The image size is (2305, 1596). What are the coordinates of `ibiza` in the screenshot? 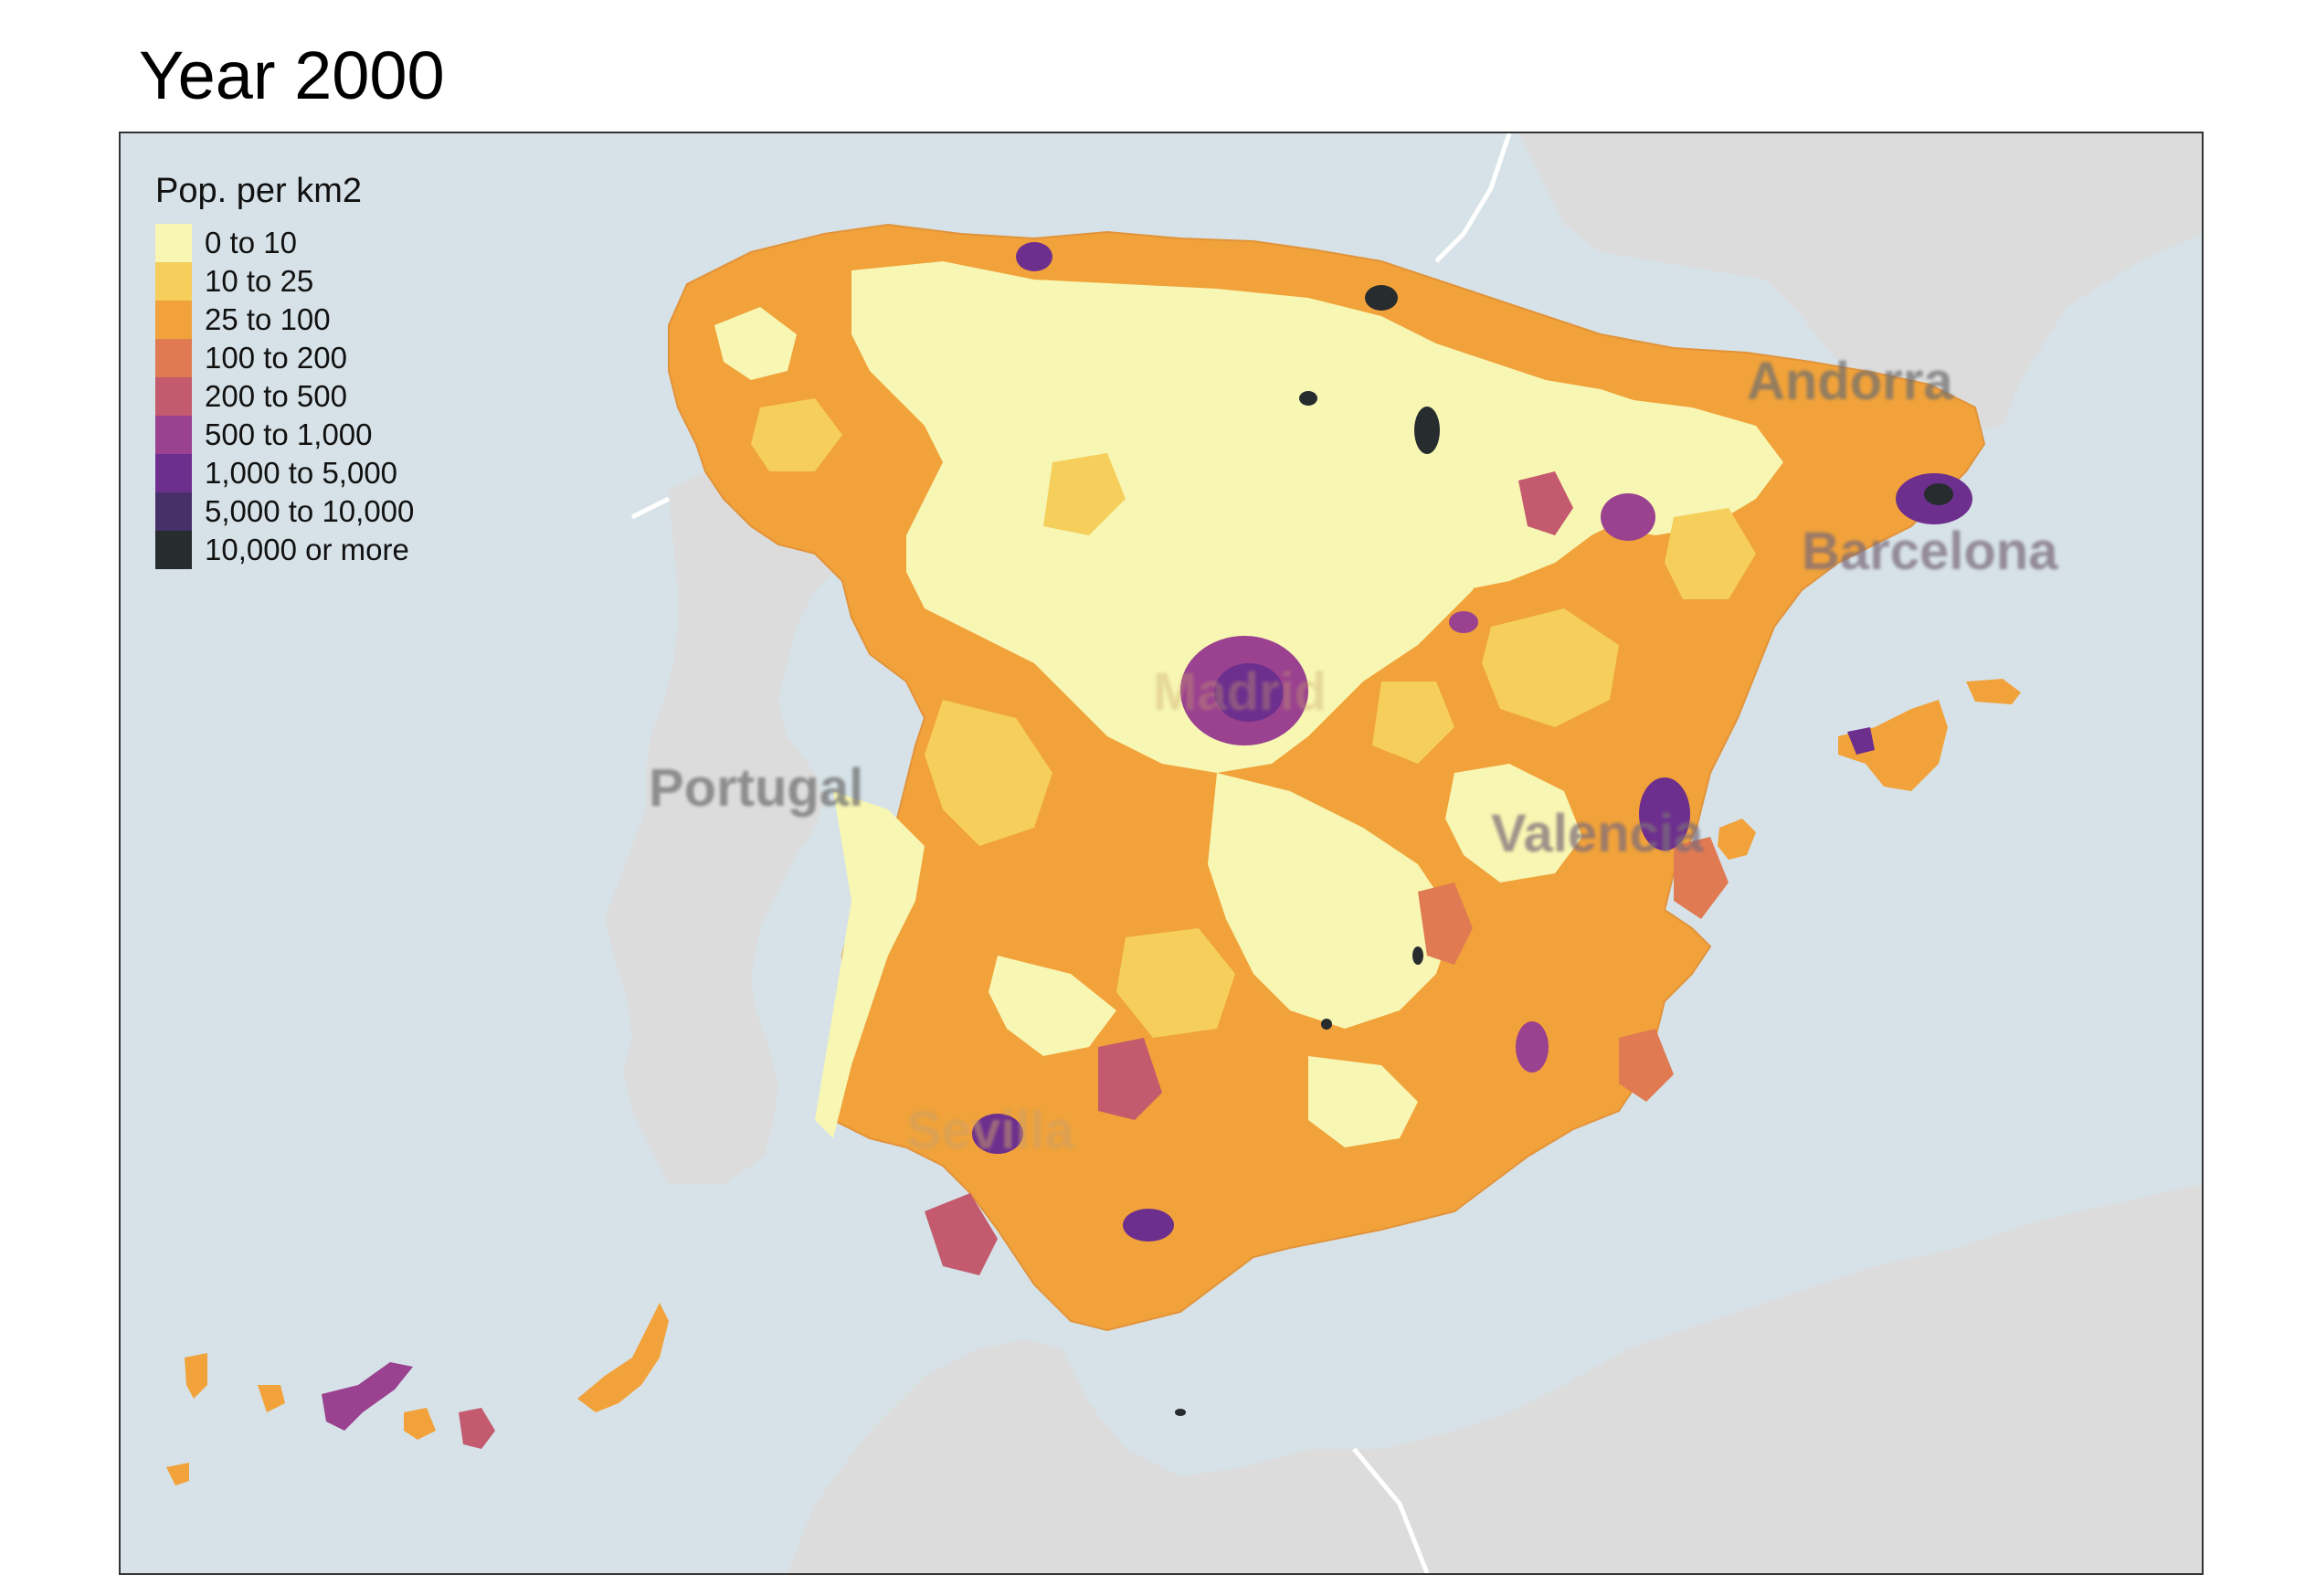 It's located at (1737, 839).